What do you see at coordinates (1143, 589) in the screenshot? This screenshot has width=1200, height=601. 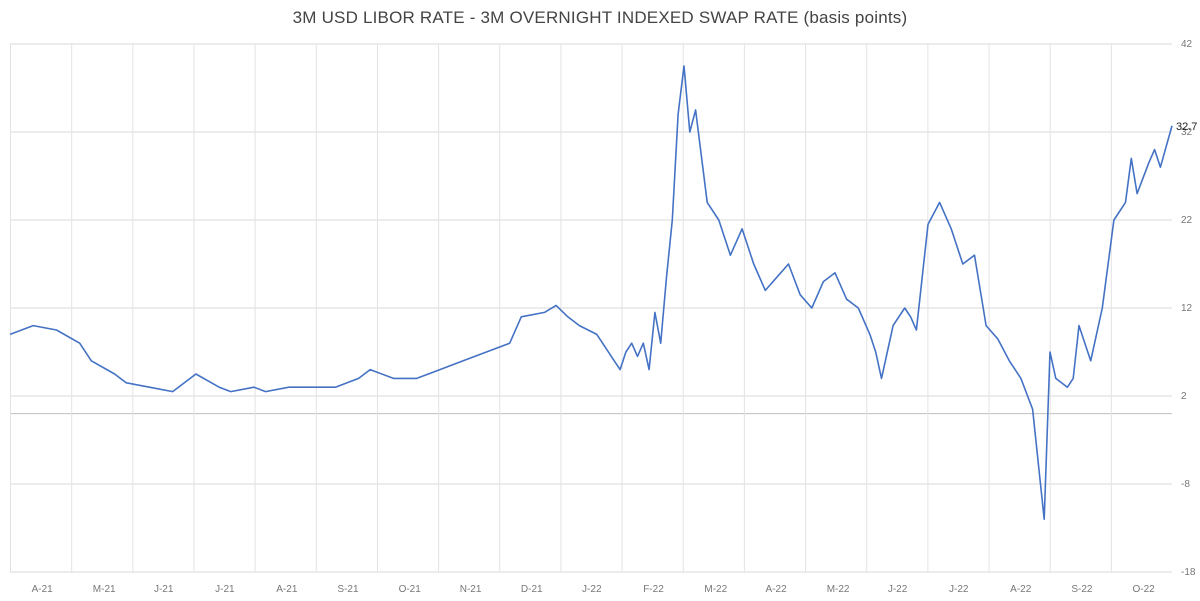 I see `x-tick-label: O-22` at bounding box center [1143, 589].